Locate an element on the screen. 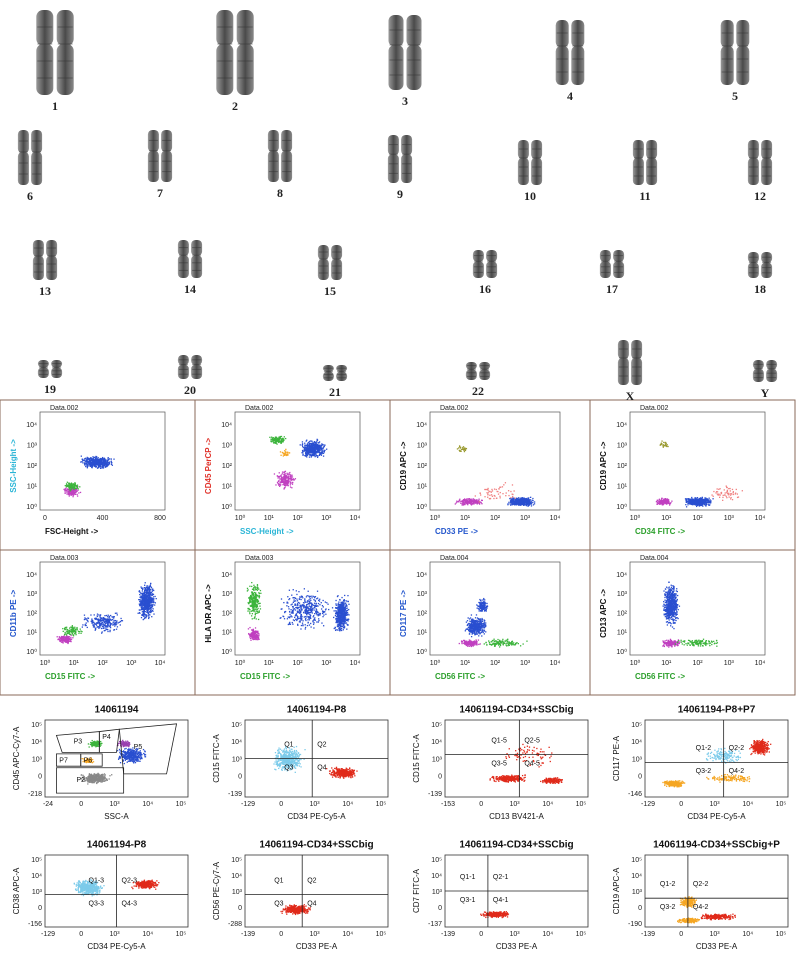 The height and width of the screenshot is (965, 800). x-tick-label: 10² is located at coordinates (102, 663).